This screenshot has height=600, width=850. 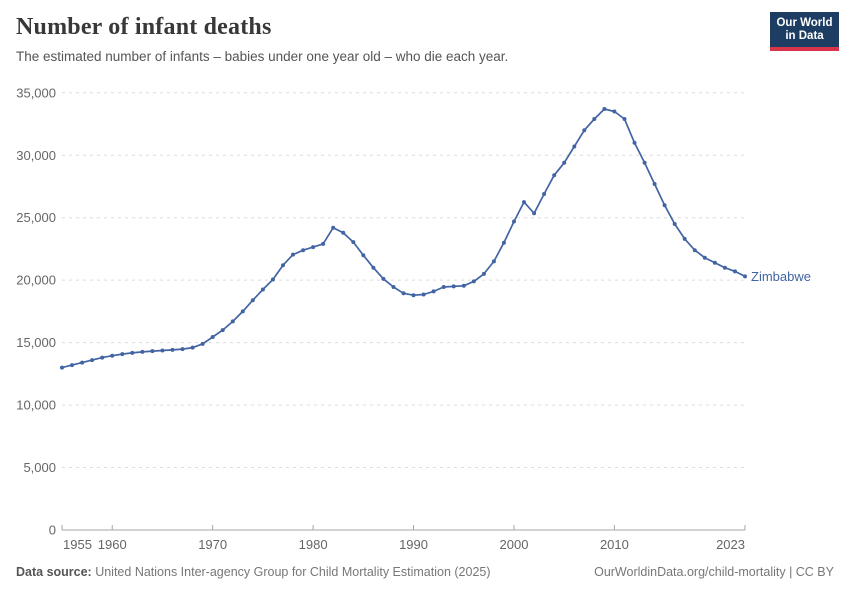 What do you see at coordinates (313, 544) in the screenshot?
I see `x-tick-label: 1980` at bounding box center [313, 544].